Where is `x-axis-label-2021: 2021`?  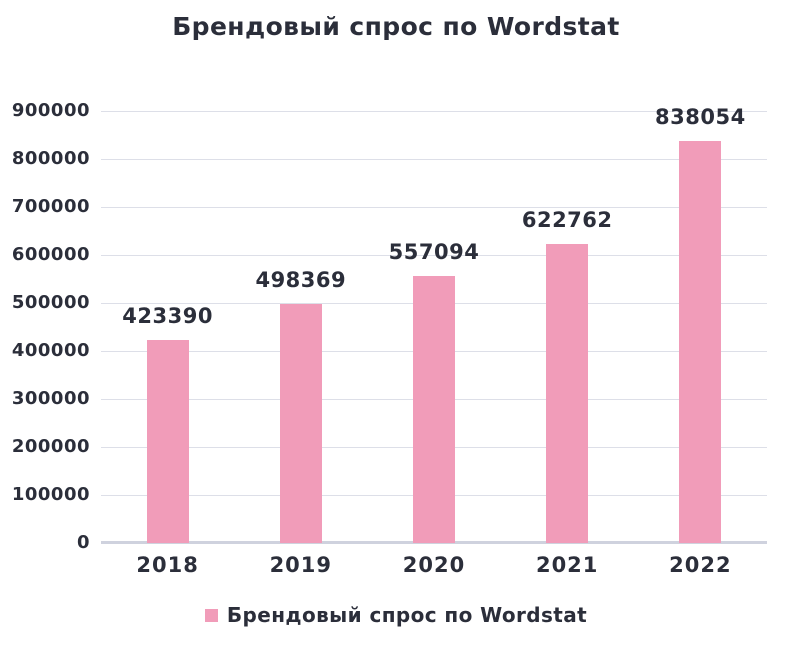 x-axis-label-2021: 2021 is located at coordinates (567, 565).